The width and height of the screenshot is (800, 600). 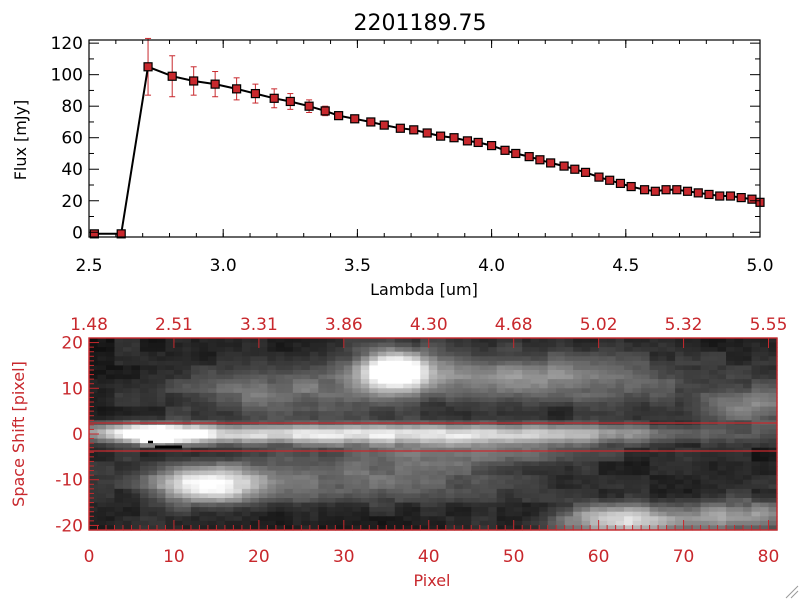 What do you see at coordinates (72, 170) in the screenshot?
I see `y-tick-label: 40` at bounding box center [72, 170].